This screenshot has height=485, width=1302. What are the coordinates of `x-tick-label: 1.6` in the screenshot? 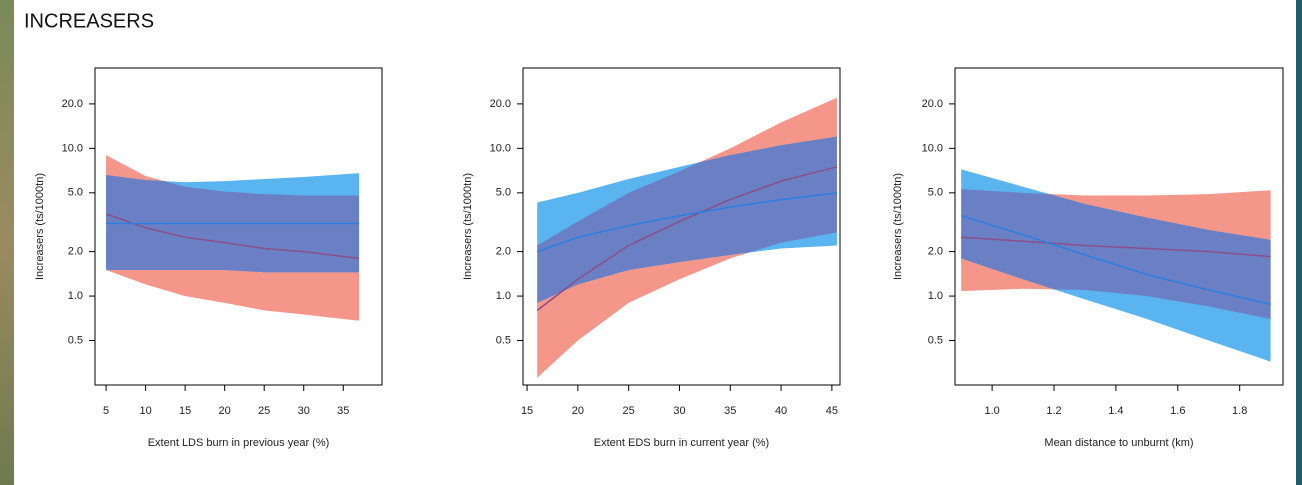 It's located at (1177, 411).